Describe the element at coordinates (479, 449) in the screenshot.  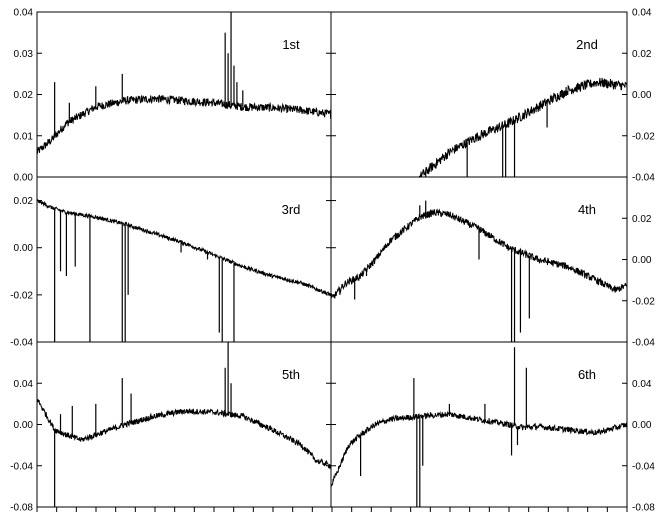
I see `series-line-6th` at that location.